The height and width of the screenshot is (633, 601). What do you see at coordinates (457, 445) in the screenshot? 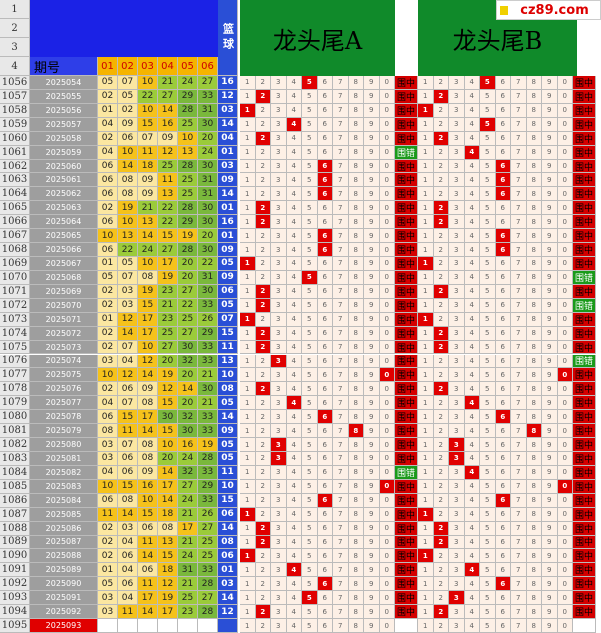
I see `hit-cell: 3` at bounding box center [457, 445].